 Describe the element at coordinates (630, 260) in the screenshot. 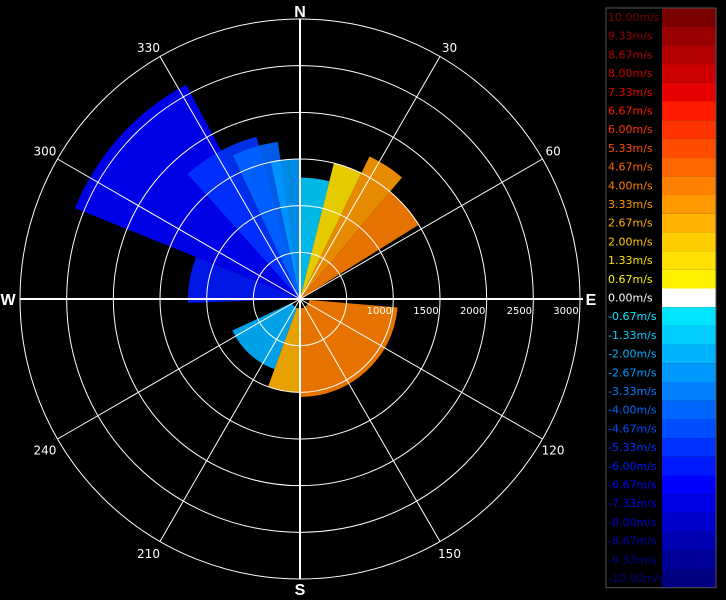

I see `colorbar-label: 1.33m/s` at that location.